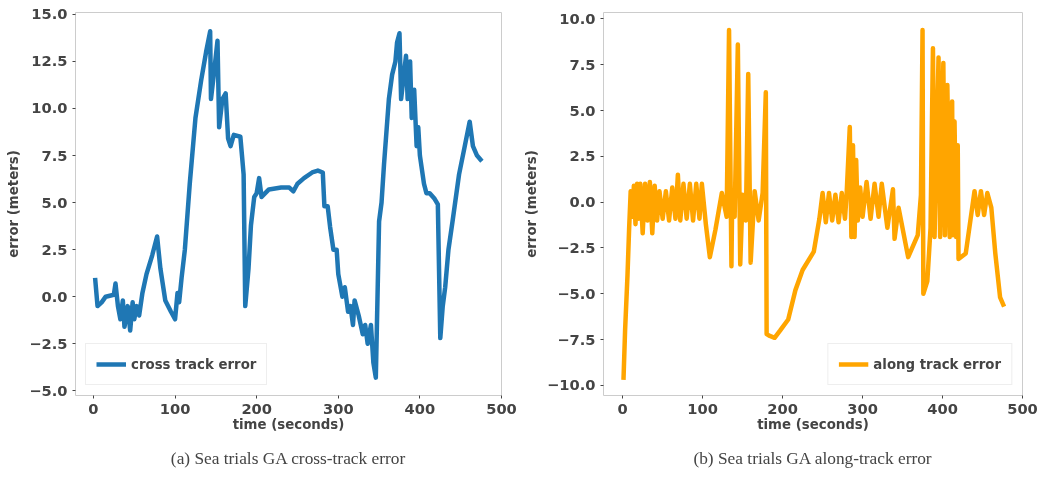 The width and height of the screenshot is (1042, 480). What do you see at coordinates (576, 339) in the screenshot?
I see `y-tick-label: −7.5` at bounding box center [576, 339].